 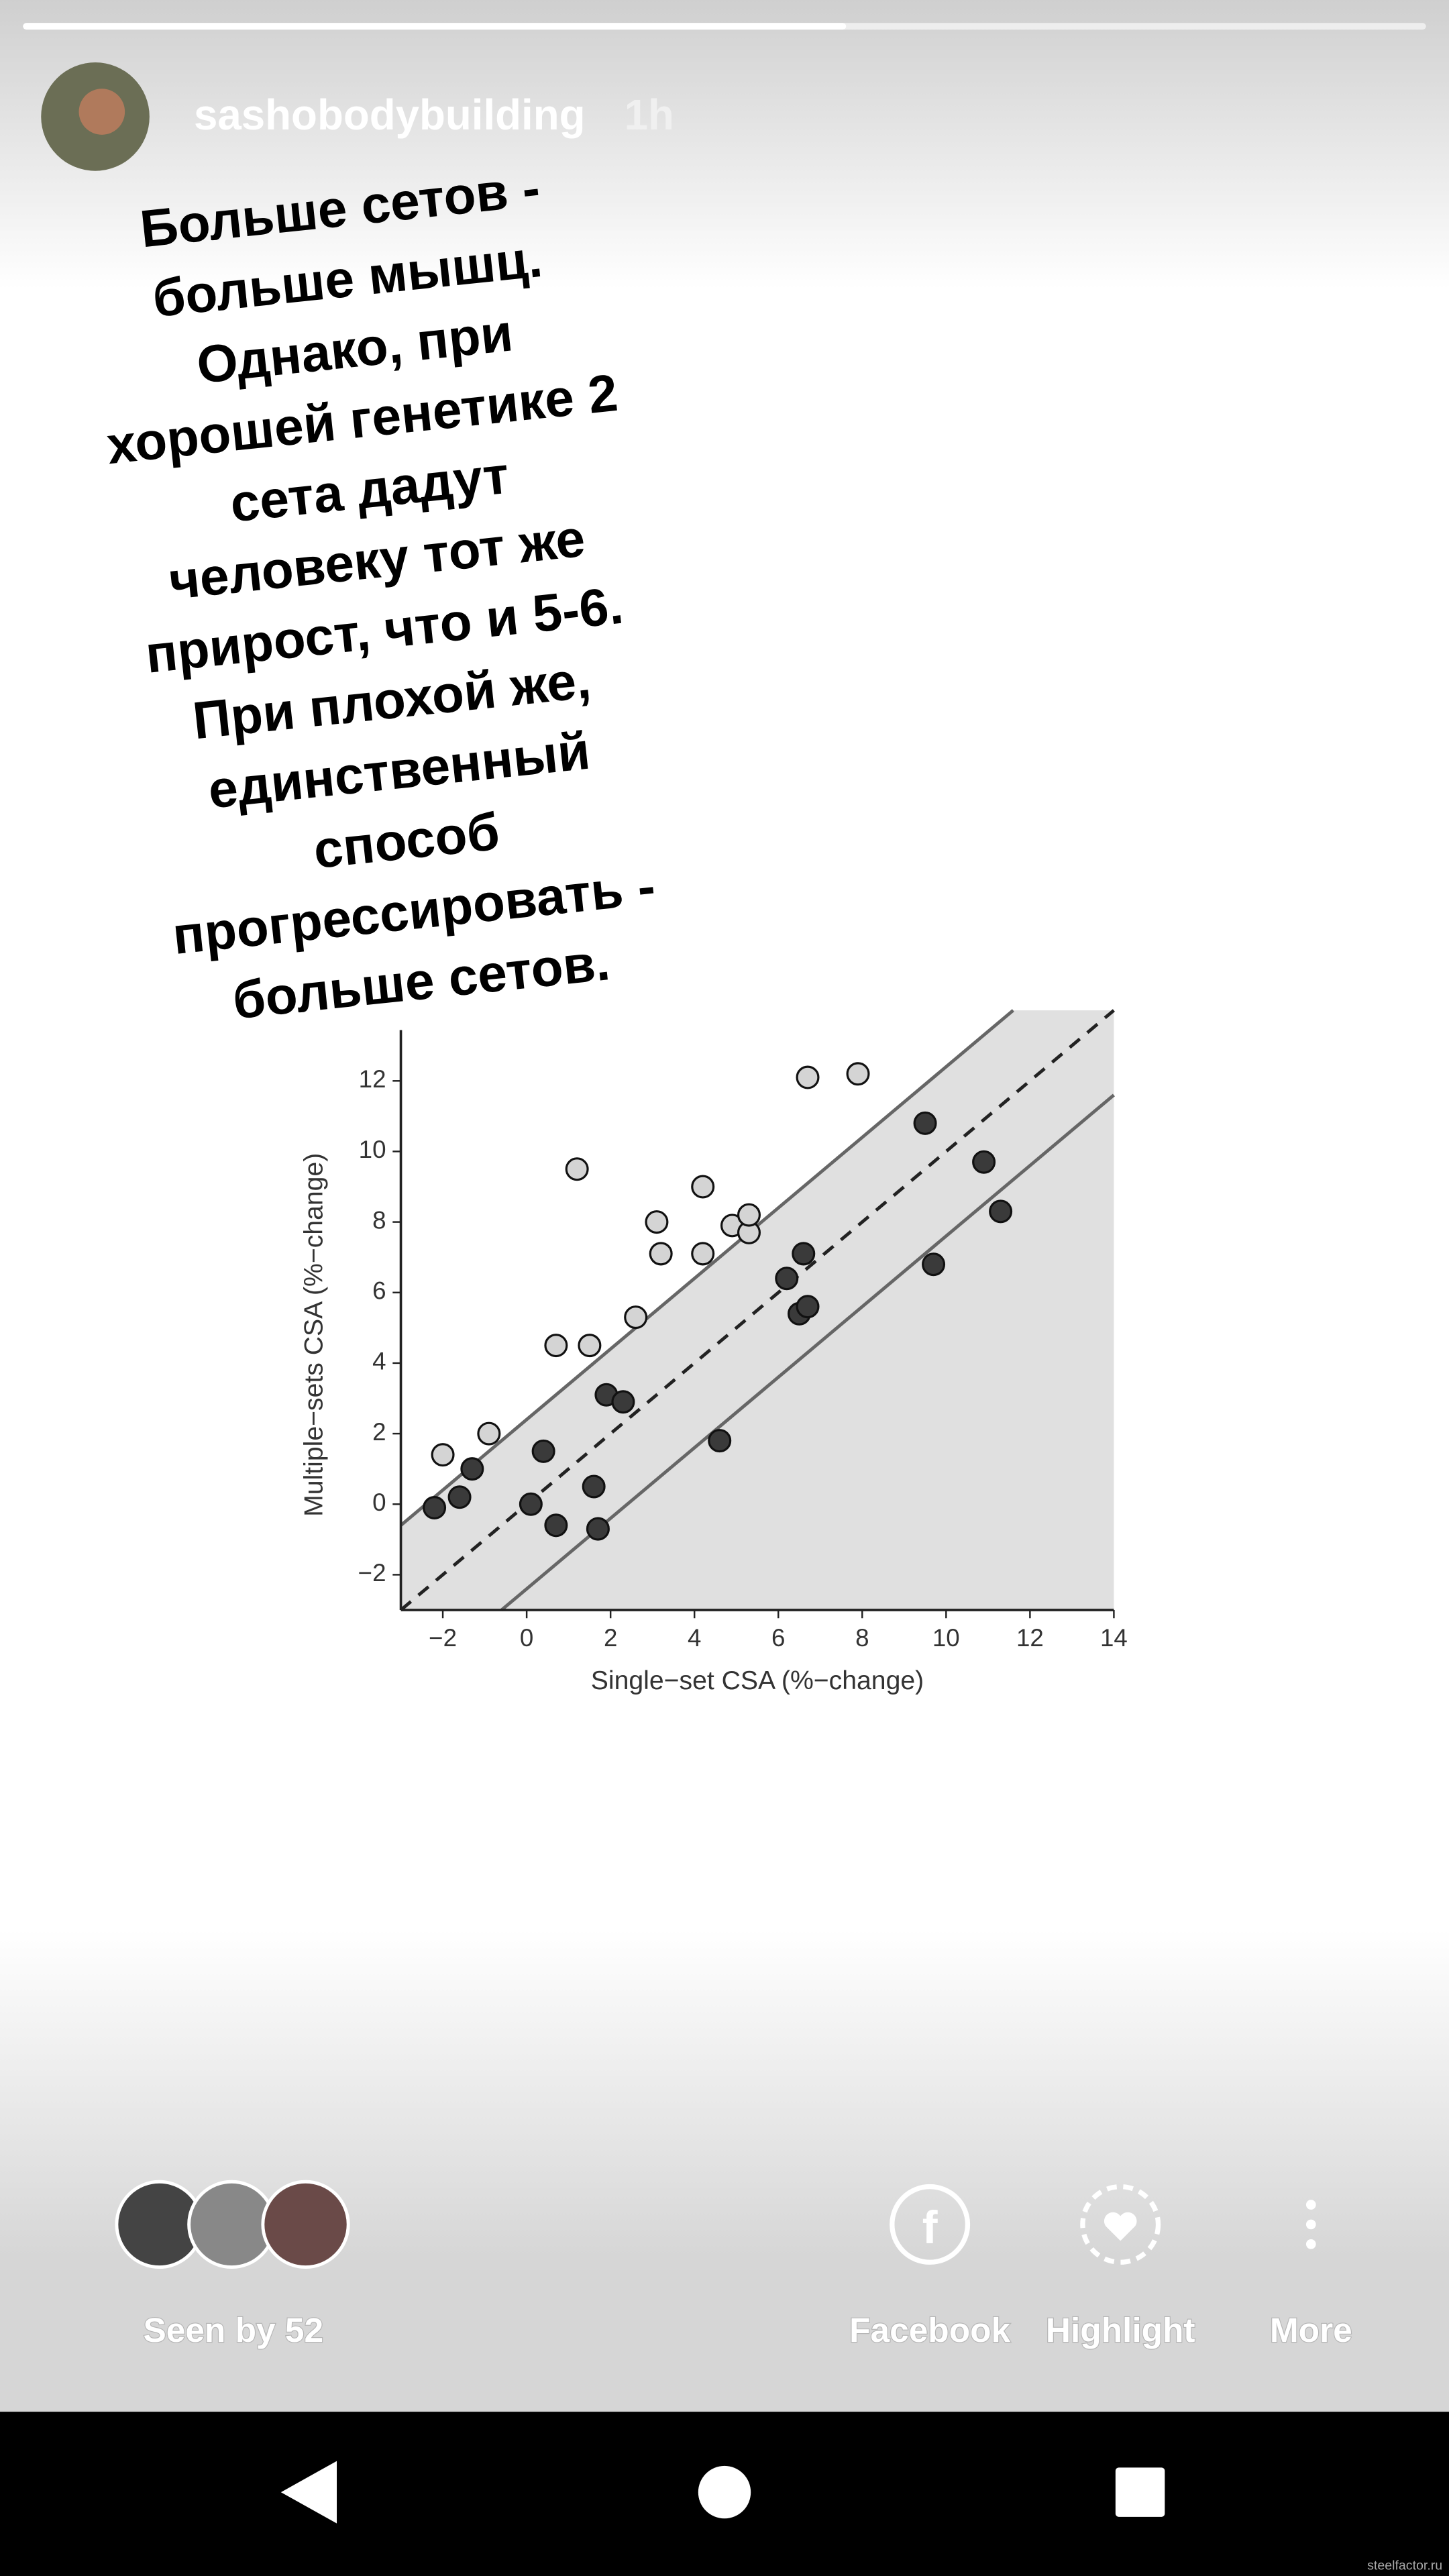 What do you see at coordinates (1030, 1638) in the screenshot?
I see `x-tick-label: 12` at bounding box center [1030, 1638].